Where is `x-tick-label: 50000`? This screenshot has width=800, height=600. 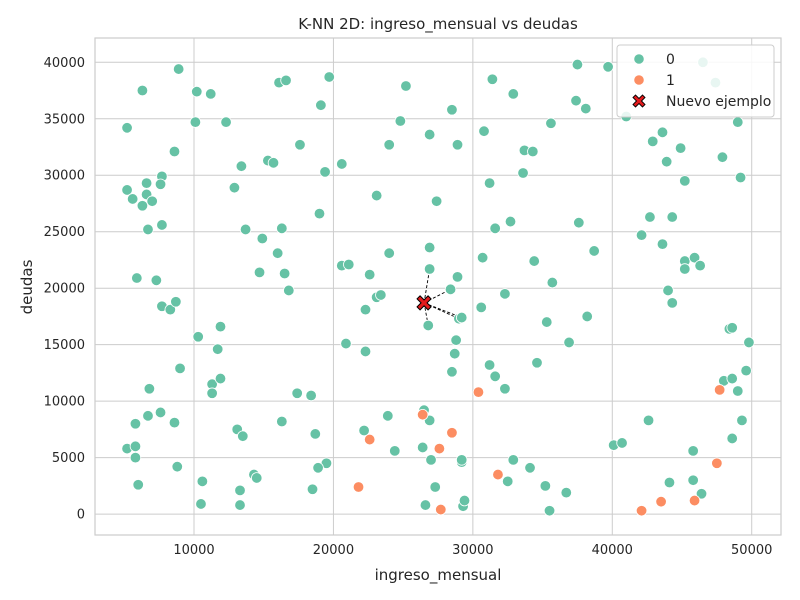 x-tick-label: 50000 is located at coordinates (751, 550).